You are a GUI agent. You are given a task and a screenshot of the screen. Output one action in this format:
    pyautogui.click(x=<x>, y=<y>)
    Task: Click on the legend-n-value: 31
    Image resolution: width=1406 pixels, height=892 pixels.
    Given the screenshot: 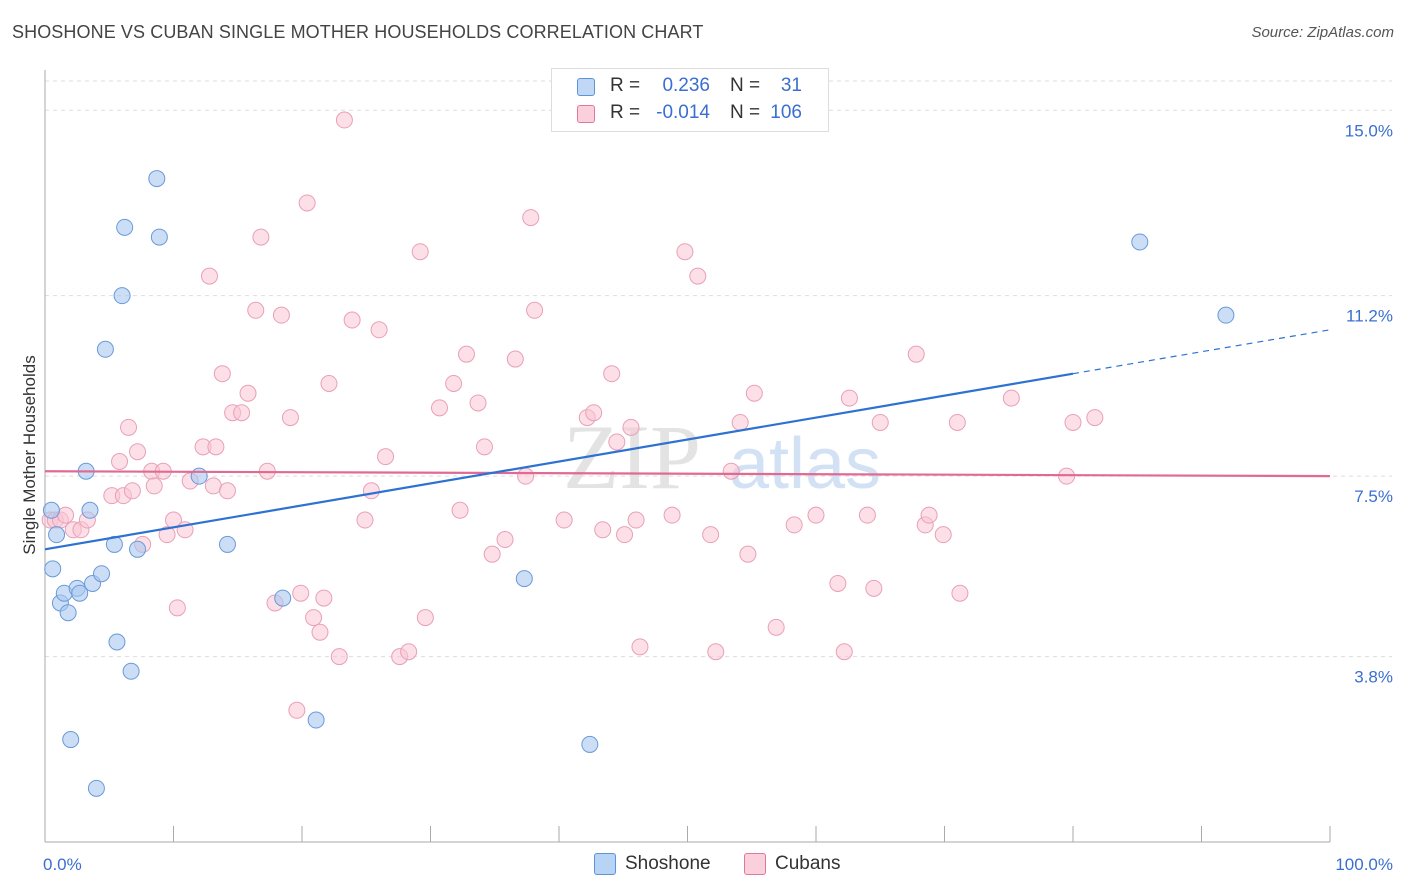 What is the action you would take?
    pyautogui.click(x=791, y=85)
    